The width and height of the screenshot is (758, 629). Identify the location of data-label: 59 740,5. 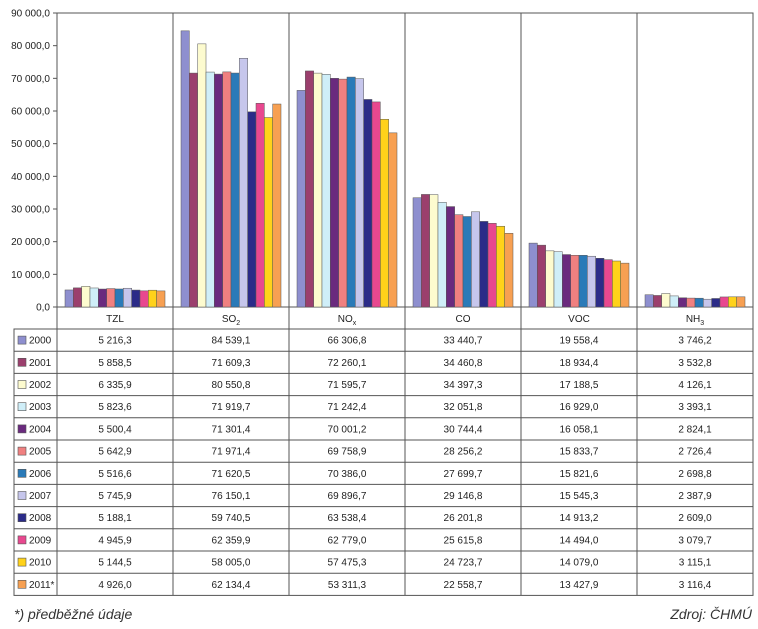
(231, 518).